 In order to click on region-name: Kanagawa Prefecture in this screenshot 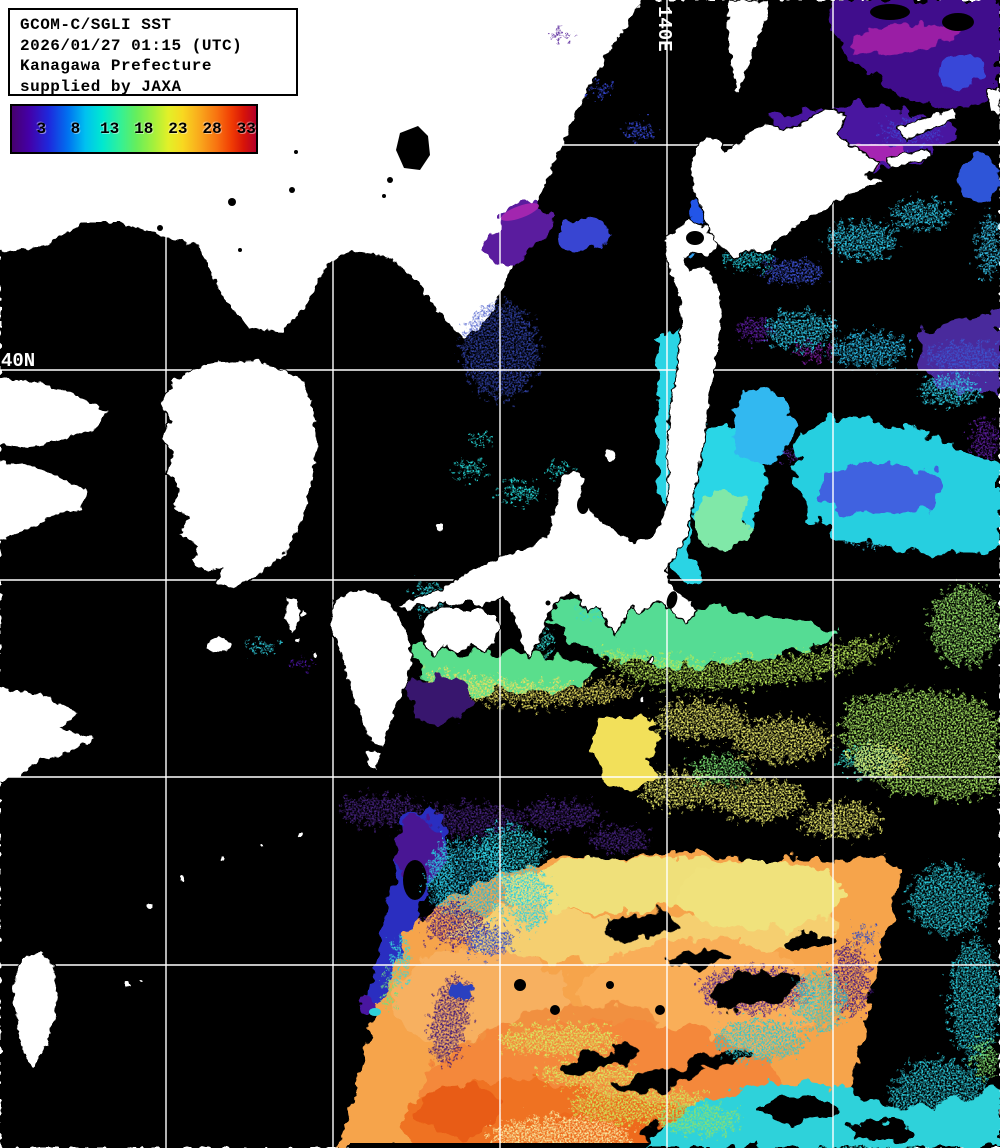, I will do `click(116, 66)`.